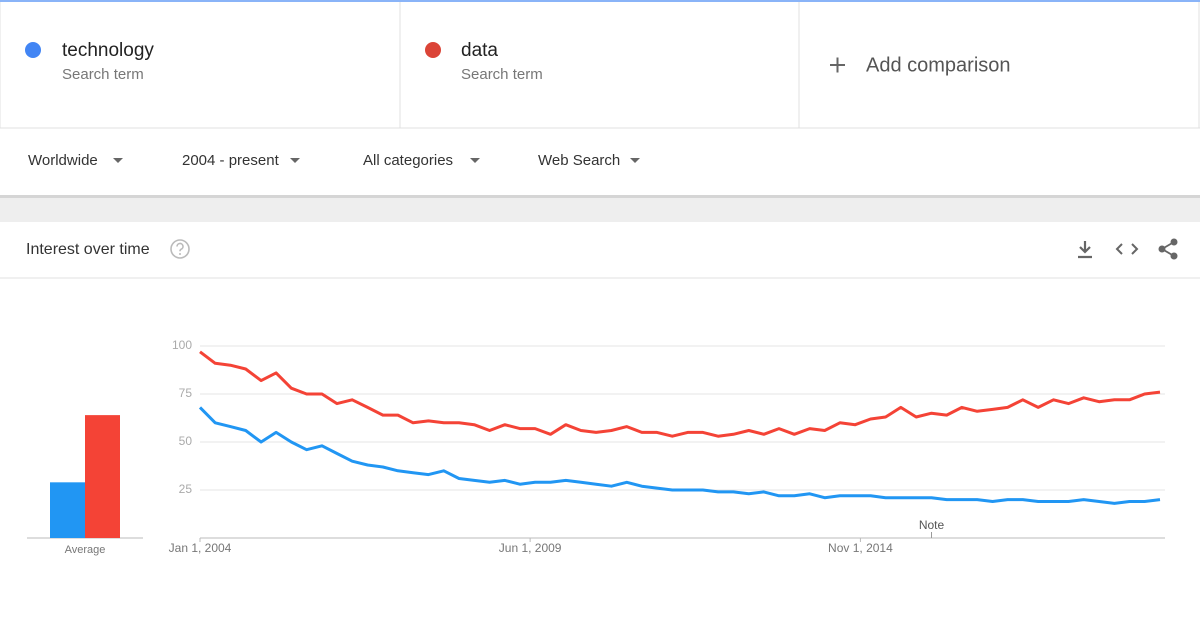 Image resolution: width=1200 pixels, height=626 pixels. What do you see at coordinates (484, 61) in the screenshot?
I see `term-card: data Search term` at bounding box center [484, 61].